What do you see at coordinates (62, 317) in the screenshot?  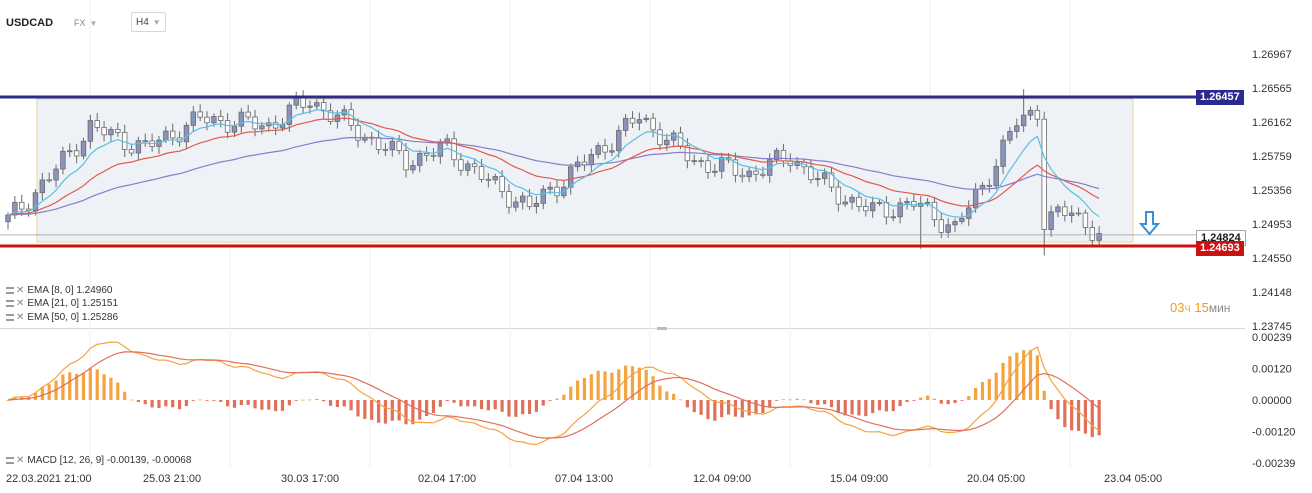 I see `legend-ema50: ✕ EMA [50, 0] 1.25286` at bounding box center [62, 317].